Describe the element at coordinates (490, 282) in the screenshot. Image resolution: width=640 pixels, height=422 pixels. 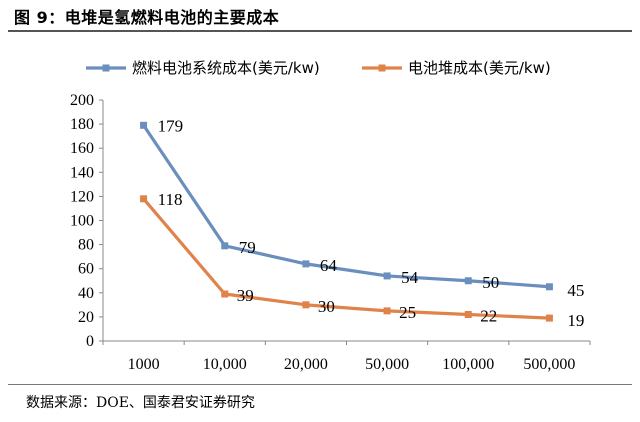
I see `data-label: 50` at that location.